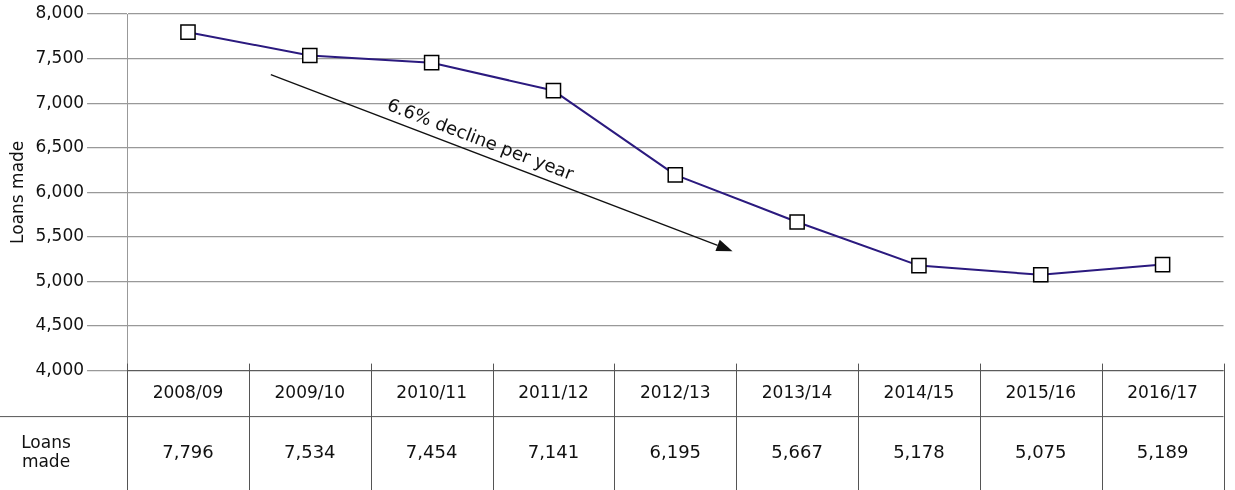 The width and height of the screenshot is (1235, 490). What do you see at coordinates (60, 369) in the screenshot?
I see `y-tick-label: 4,000` at bounding box center [60, 369].